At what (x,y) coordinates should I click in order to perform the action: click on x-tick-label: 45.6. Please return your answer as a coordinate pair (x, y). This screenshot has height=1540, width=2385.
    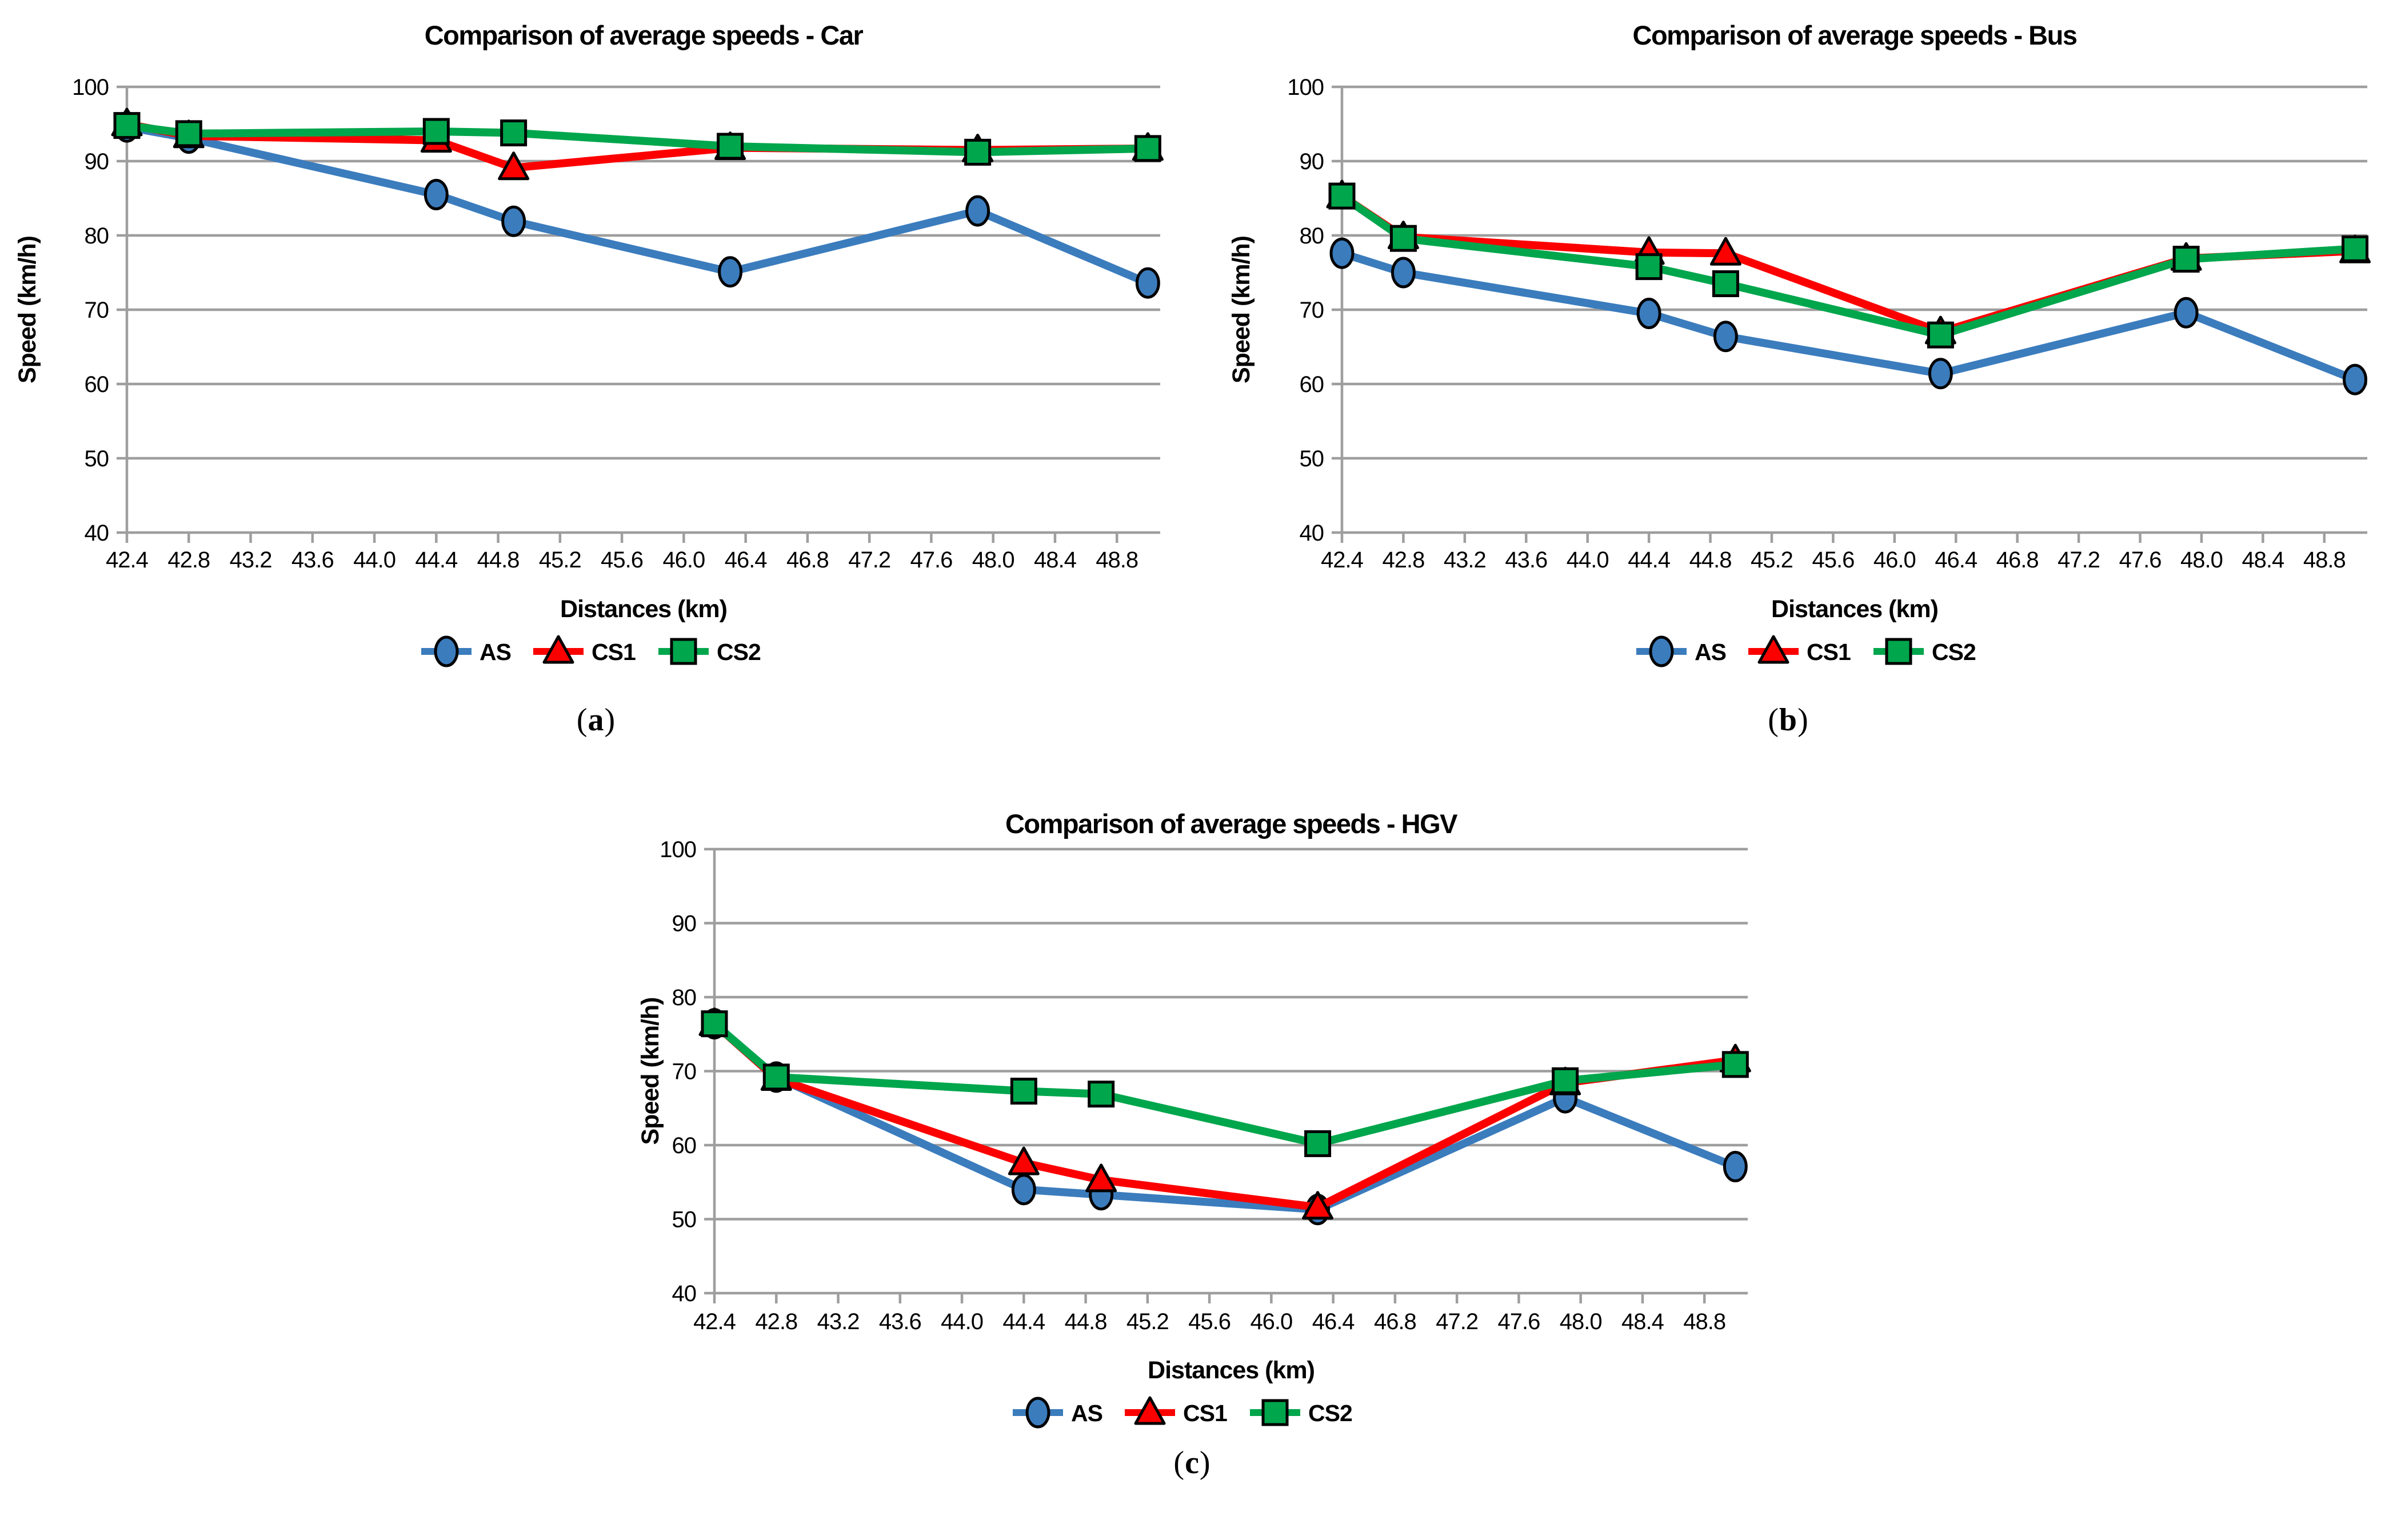
    Looking at the image, I should click on (1833, 560).